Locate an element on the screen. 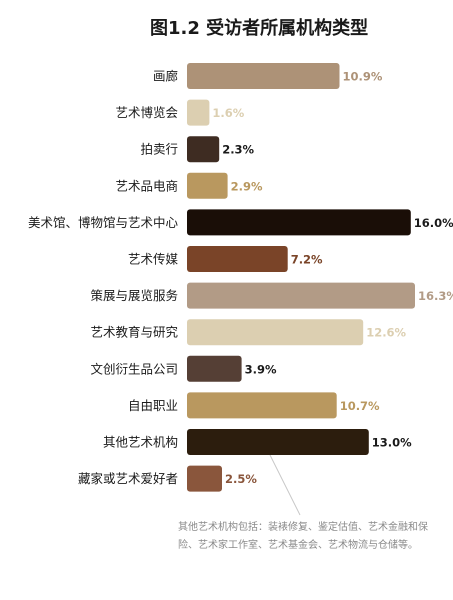 The image size is (453, 600). value-label: 16.3% is located at coordinates (435, 296).